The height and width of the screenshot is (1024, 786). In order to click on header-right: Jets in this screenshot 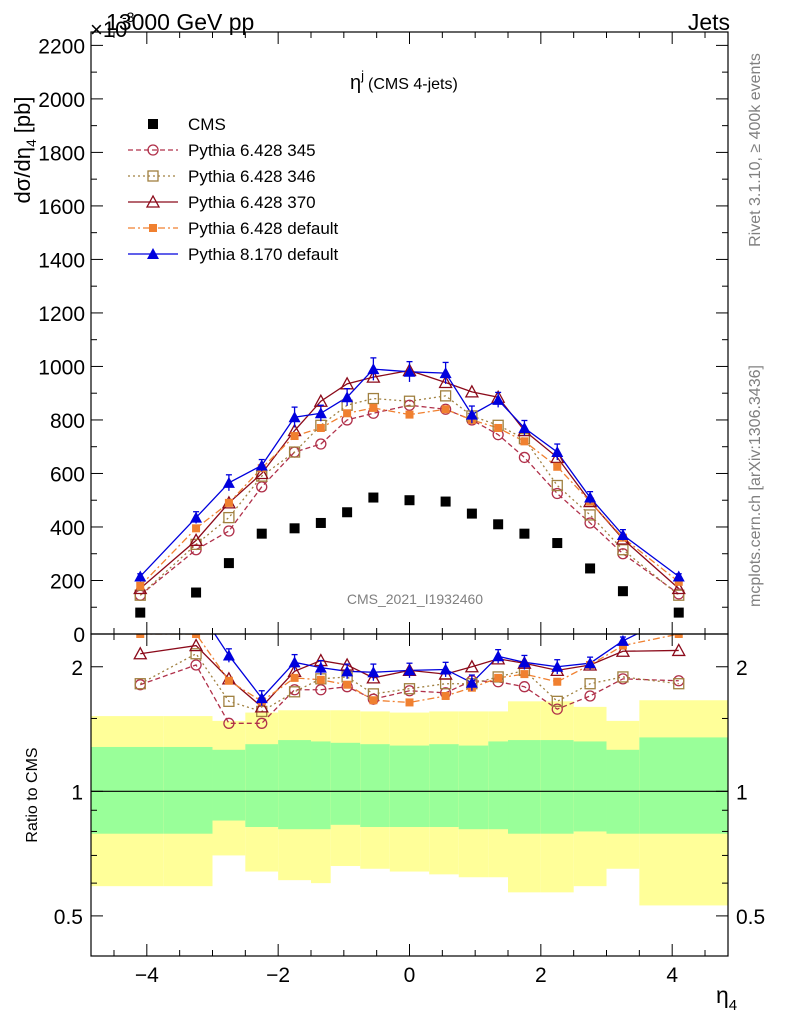, I will do `click(709, 22)`.